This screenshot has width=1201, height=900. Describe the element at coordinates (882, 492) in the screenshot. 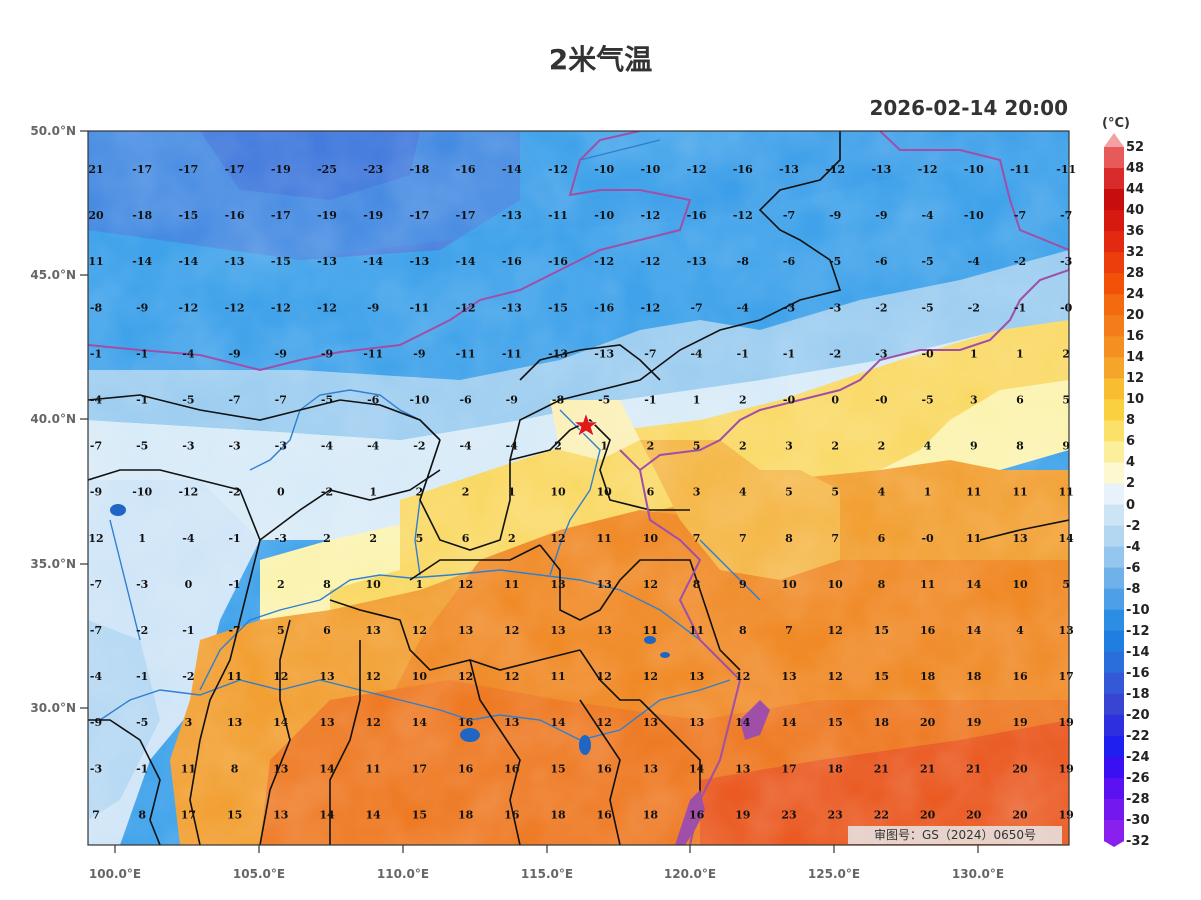

I see `grid-value: 4` at that location.